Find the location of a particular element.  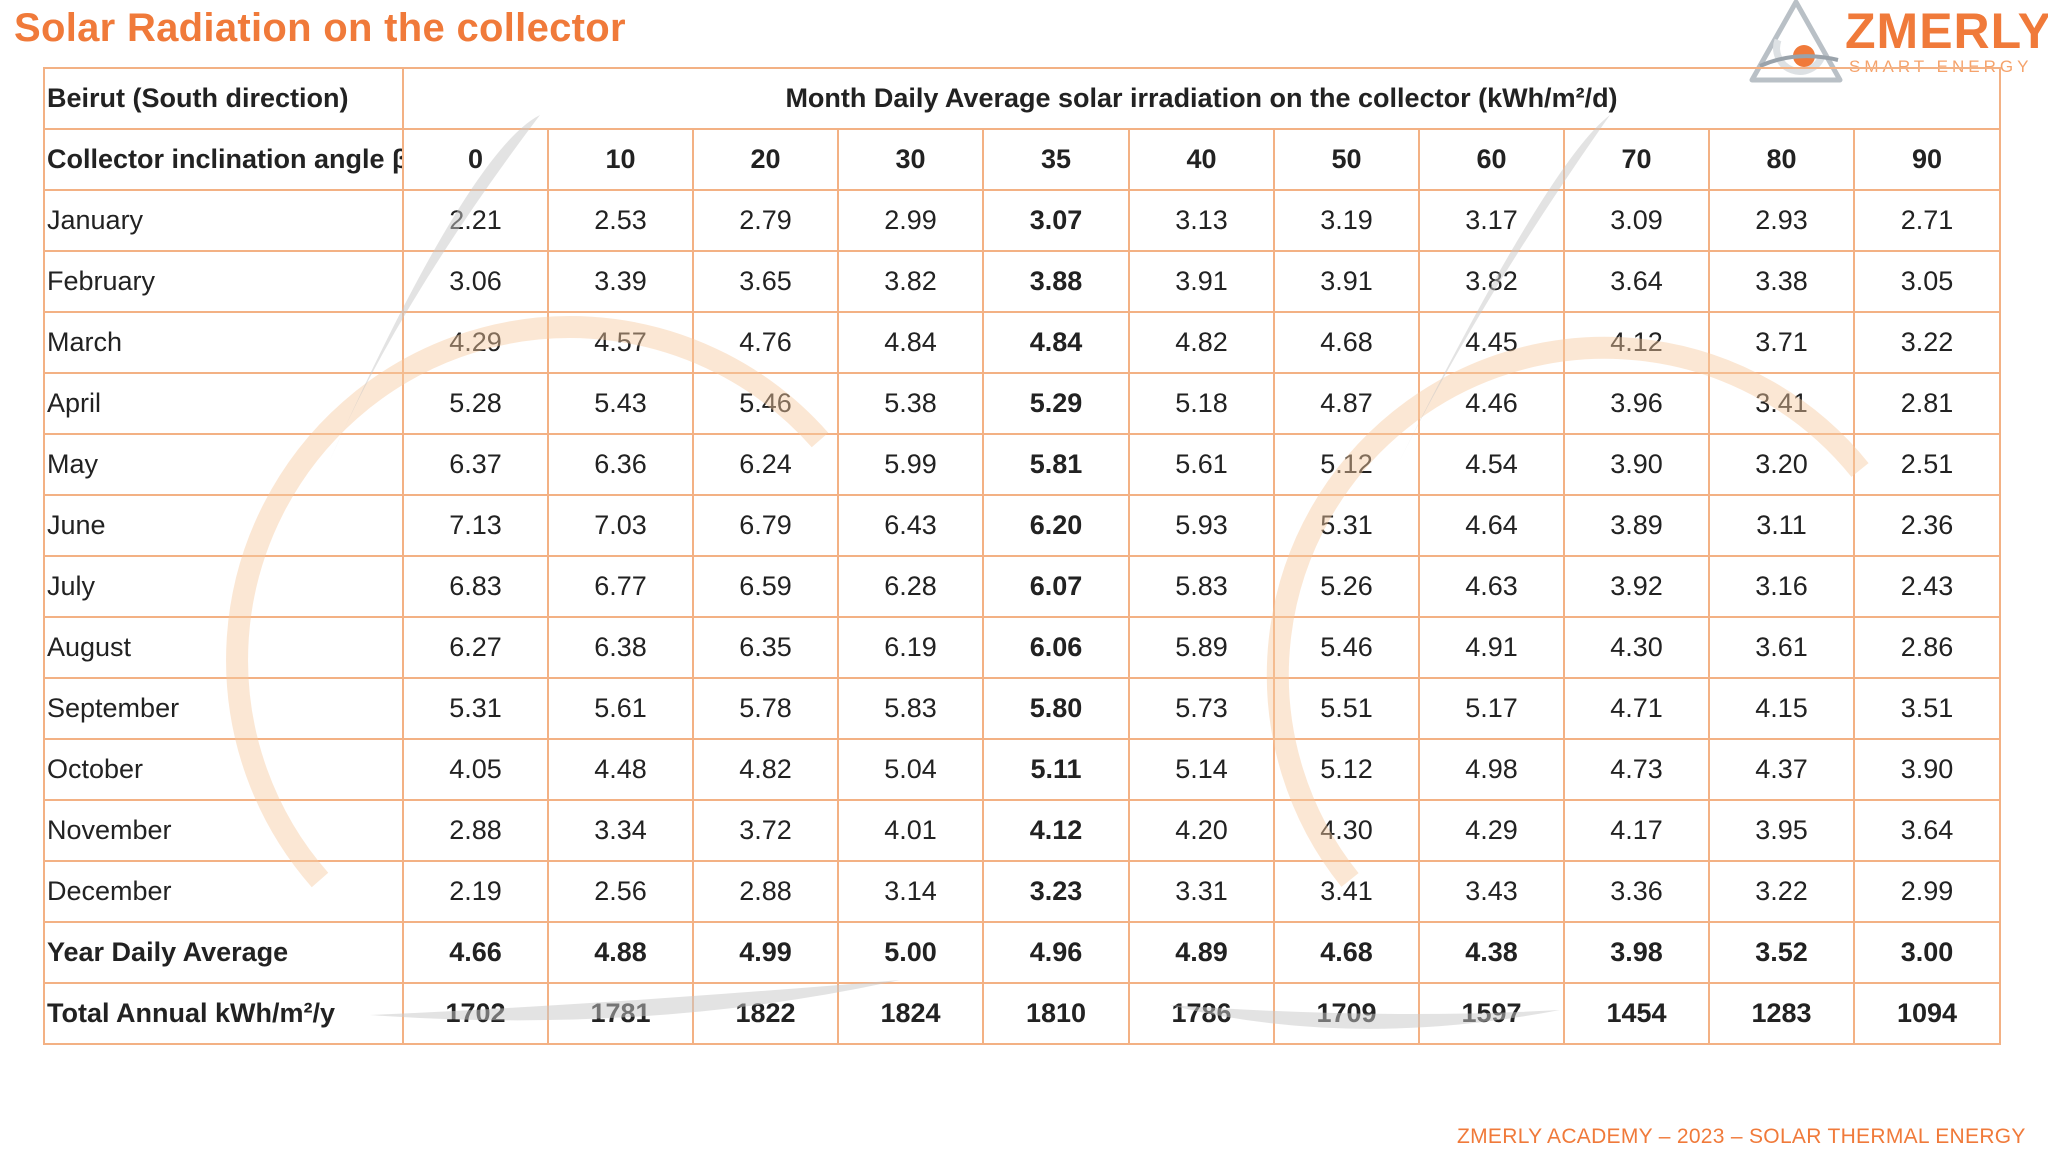

value-cell: 3.90 is located at coordinates (1636, 464).